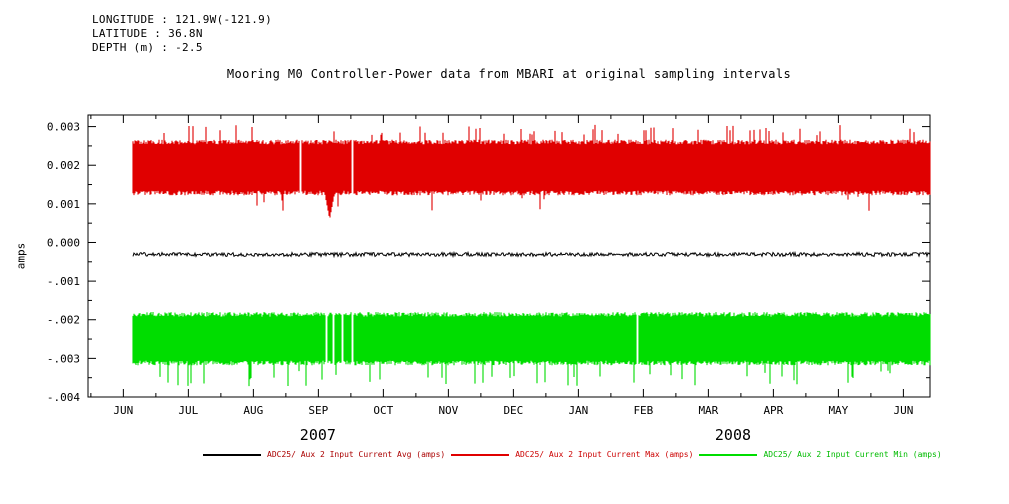 This screenshot has width=1009, height=504. Describe the element at coordinates (604, 454) in the screenshot. I see `legend-label-max: ADC25/ Aux 2 Input Current Max (amps)` at that location.